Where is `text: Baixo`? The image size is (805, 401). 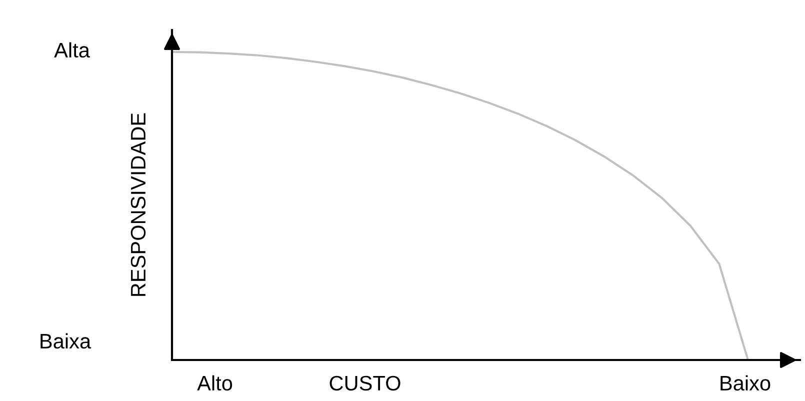 text: Baixo is located at coordinates (745, 383).